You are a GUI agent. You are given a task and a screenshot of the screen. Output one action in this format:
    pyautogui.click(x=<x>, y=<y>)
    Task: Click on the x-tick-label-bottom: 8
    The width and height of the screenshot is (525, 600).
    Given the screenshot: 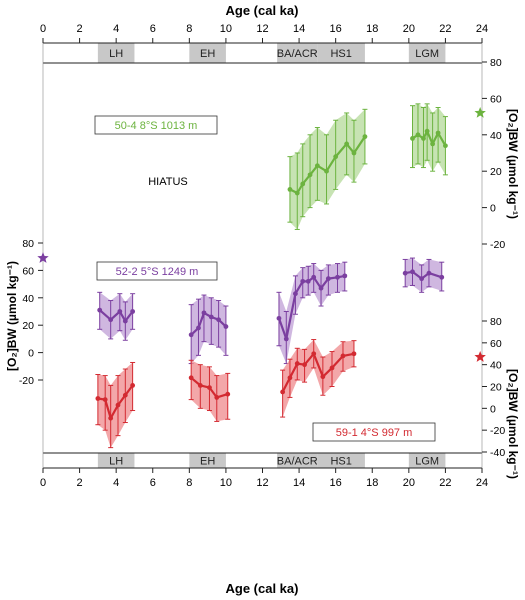 What is the action you would take?
    pyautogui.click(x=189, y=483)
    